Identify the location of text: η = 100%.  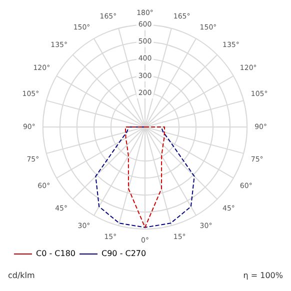
(263, 275).